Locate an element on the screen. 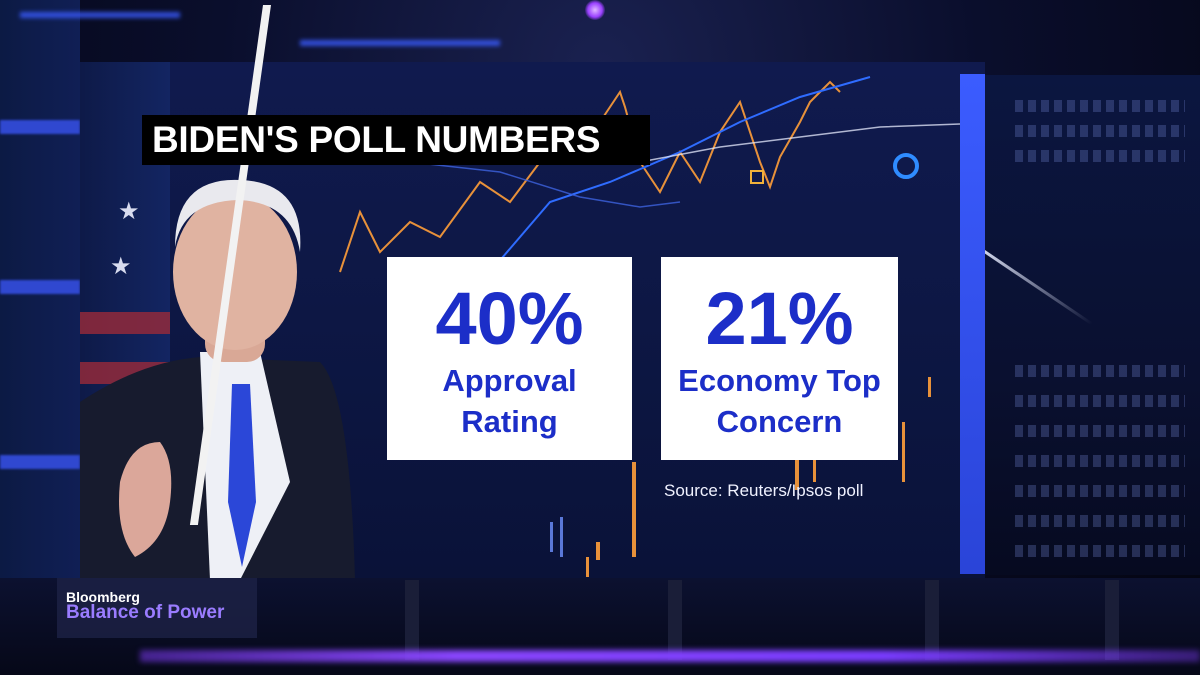 The height and width of the screenshot is (675, 1200). title-banner is located at coordinates (396, 140).